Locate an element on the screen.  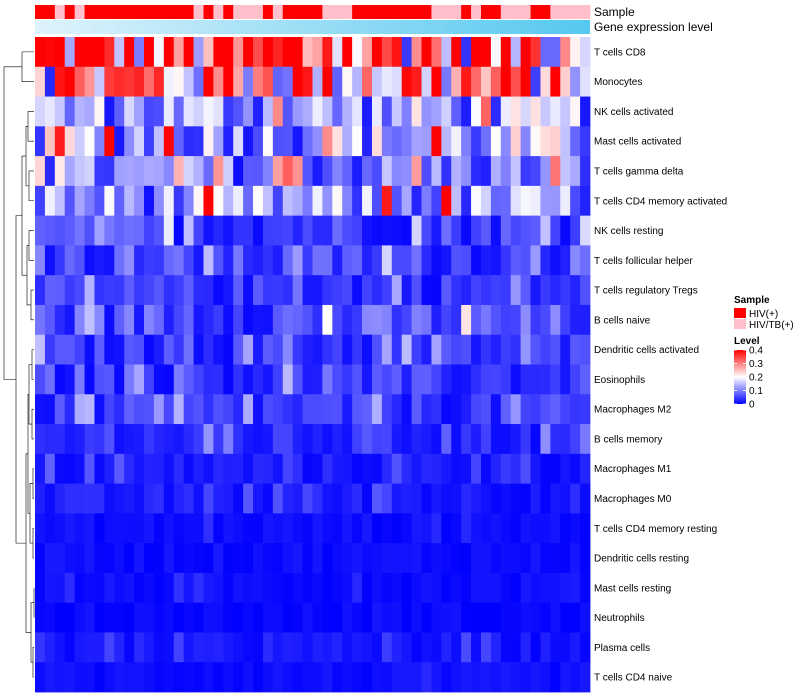
row-label: Dendritic cells resting is located at coordinates (641, 559).